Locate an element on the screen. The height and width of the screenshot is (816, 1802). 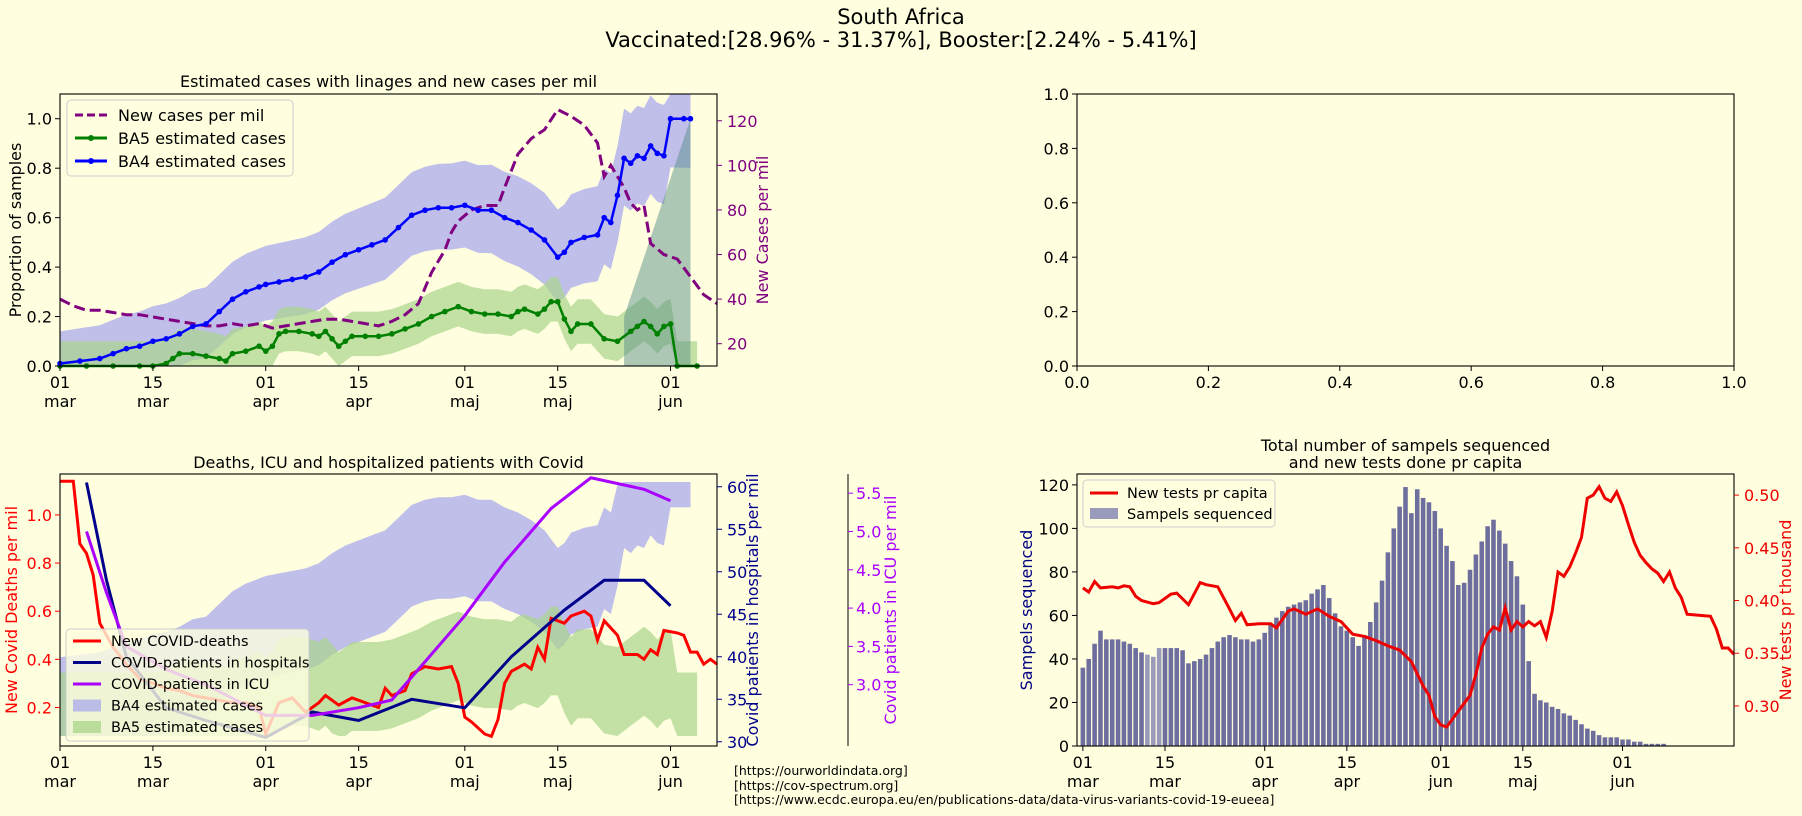
y2-tick-label: 0.40 is located at coordinates (1762, 601).